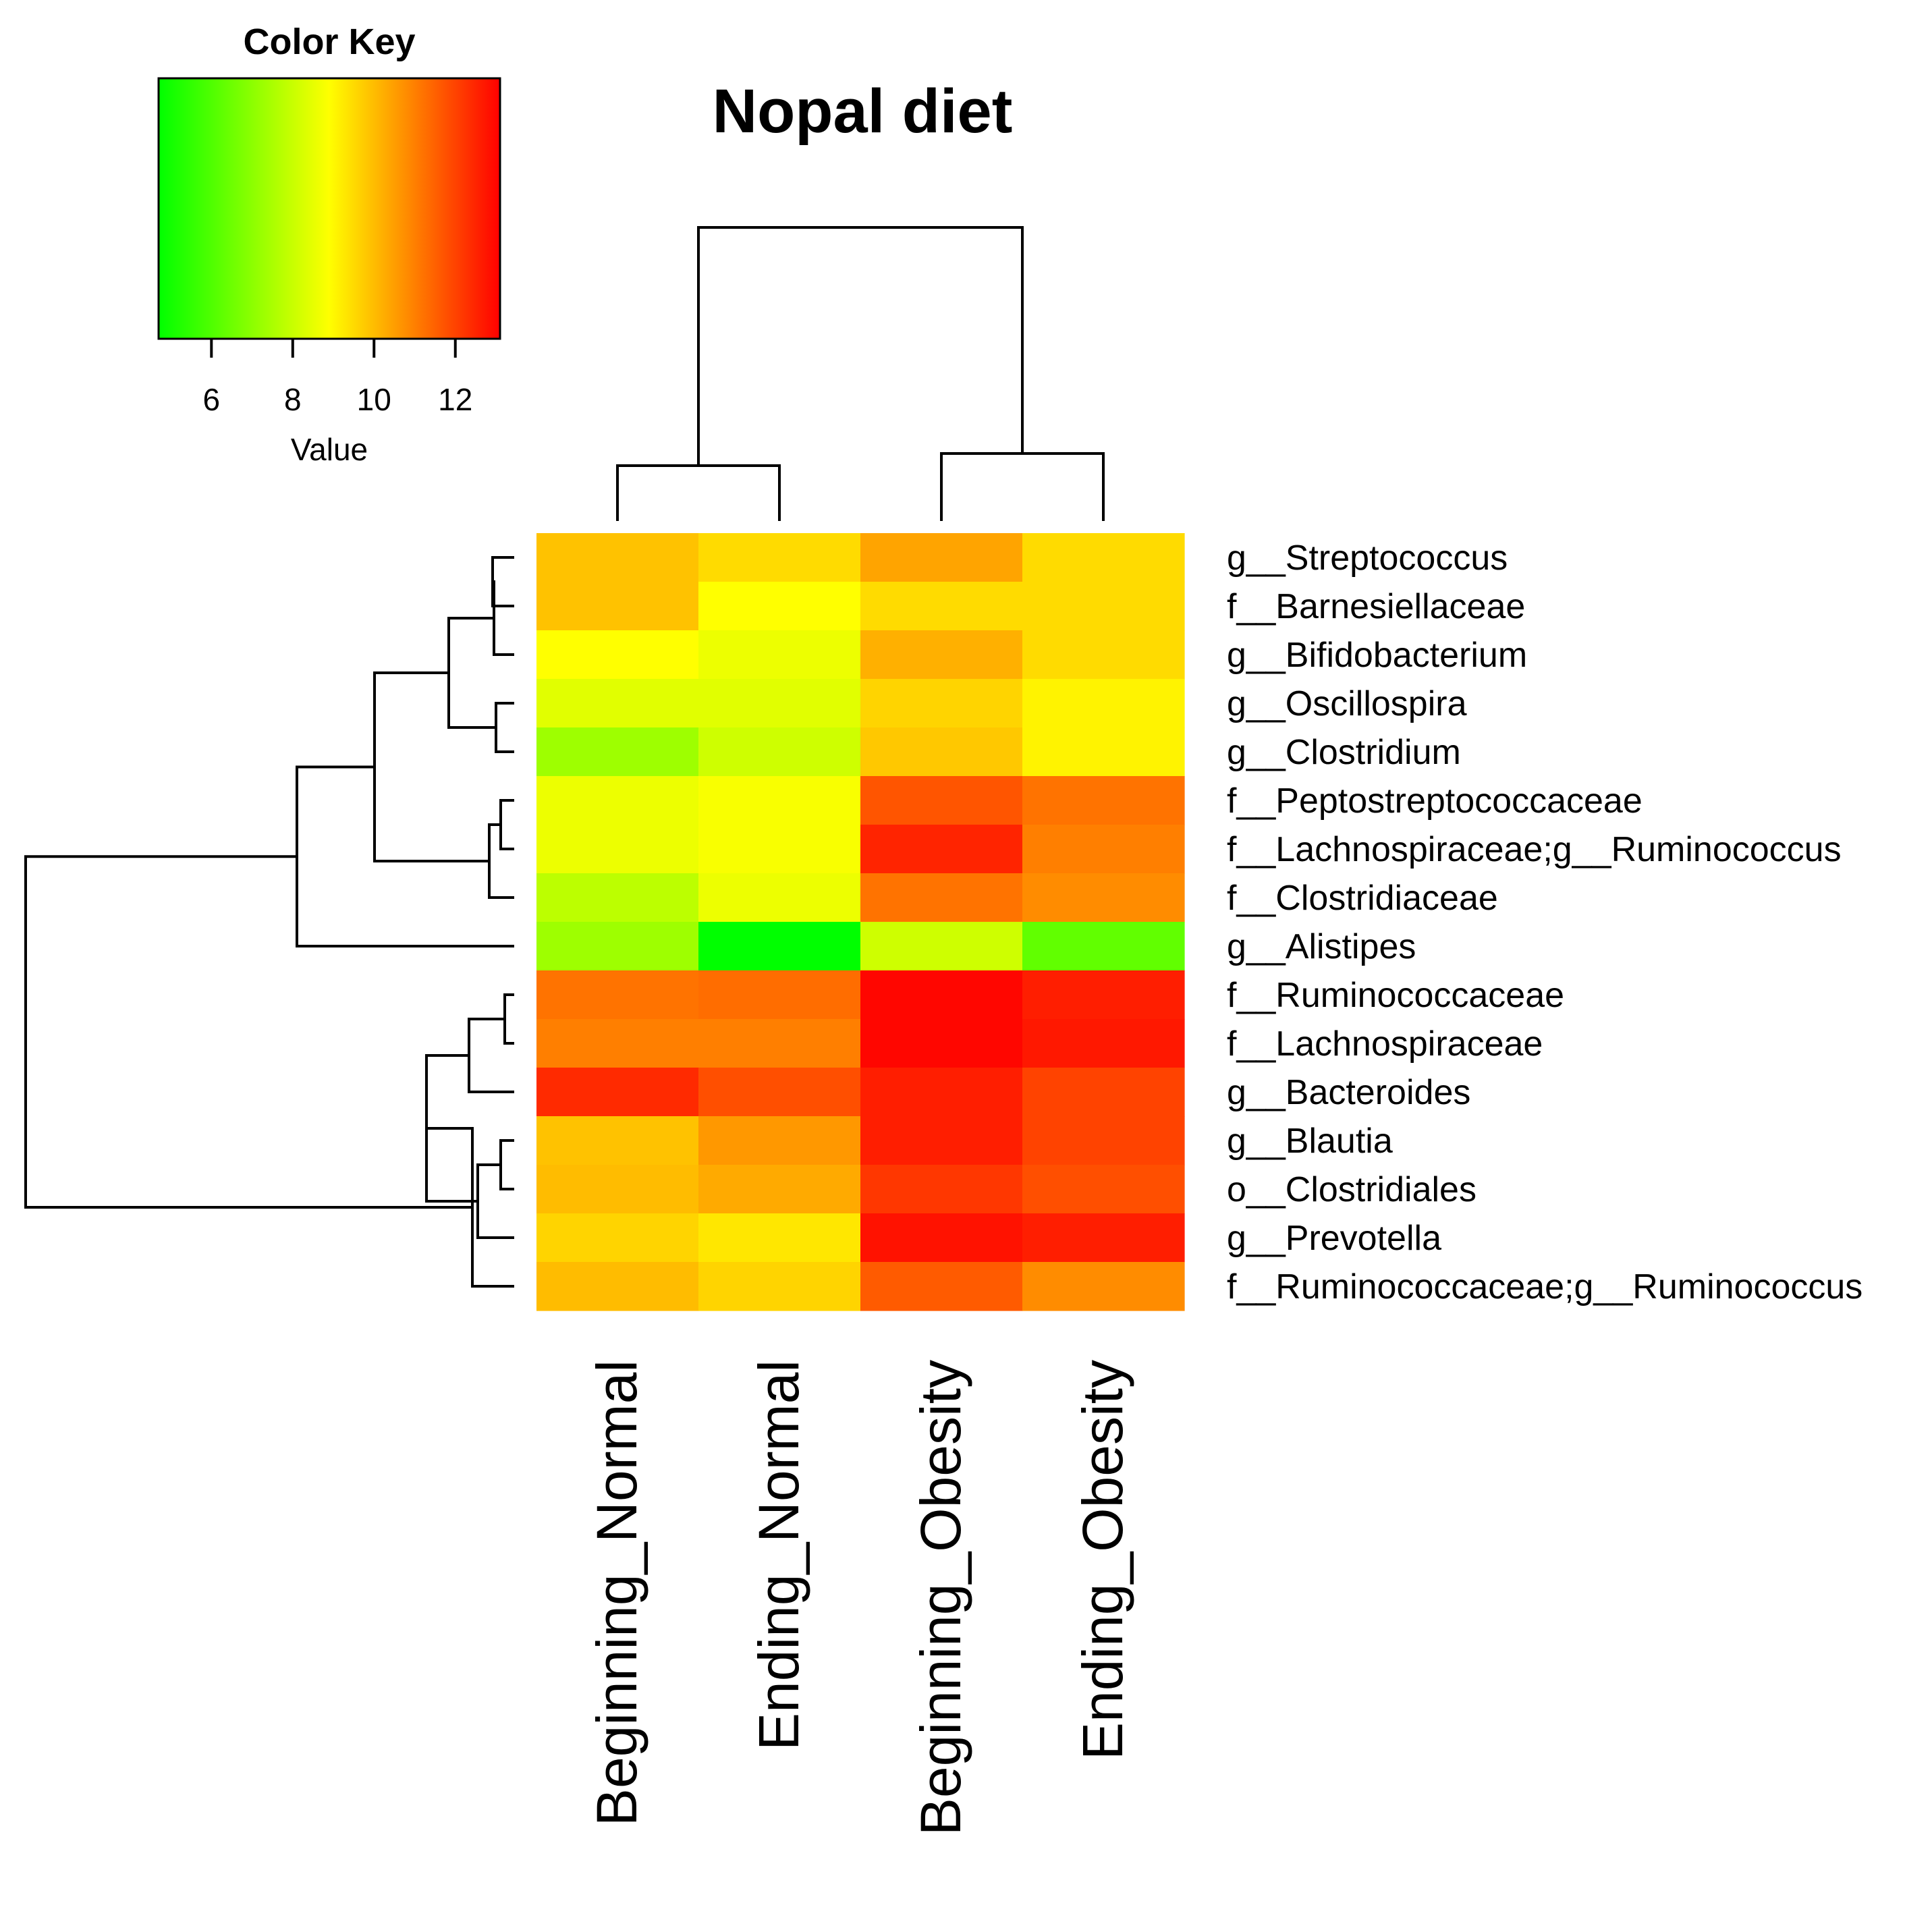 The width and height of the screenshot is (1932, 1926). I want to click on row-label: f__Barnesiellaceae, so click(1376, 606).